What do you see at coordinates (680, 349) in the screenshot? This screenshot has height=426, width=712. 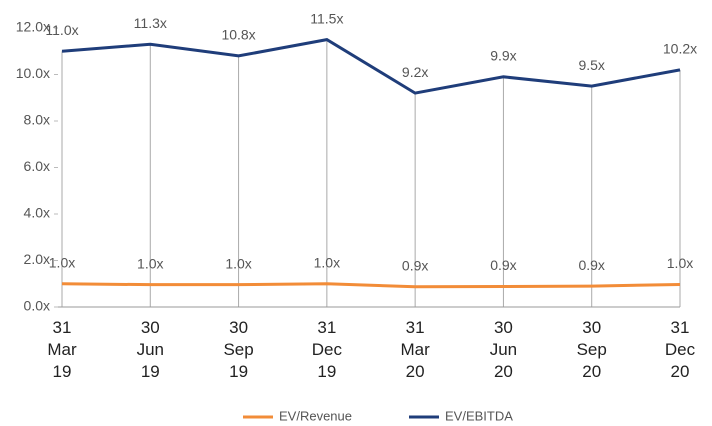 I see `x-tick-label: 31 Dec 20` at bounding box center [680, 349].